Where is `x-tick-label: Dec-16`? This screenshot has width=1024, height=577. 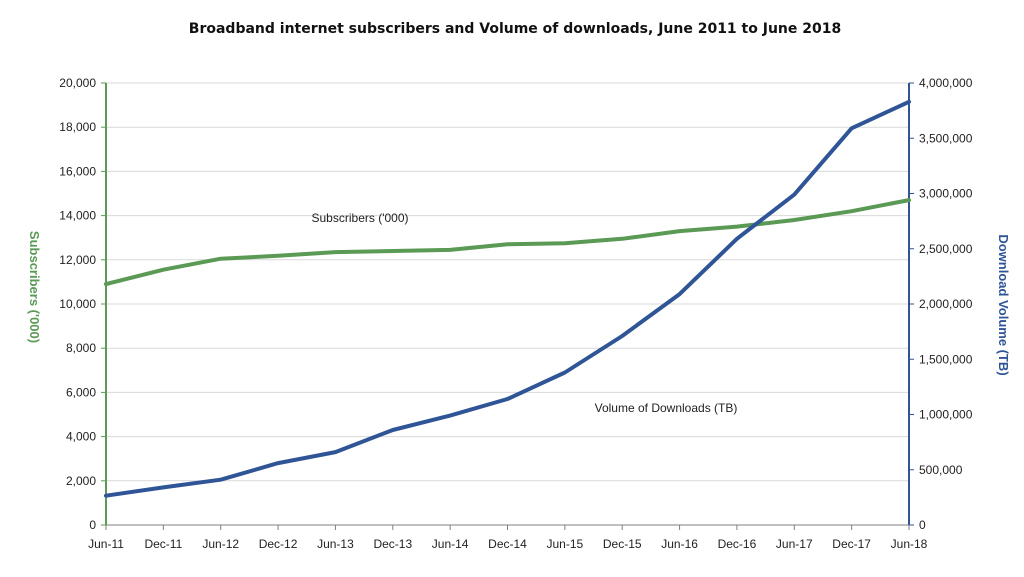 x-tick-label: Dec-16 is located at coordinates (737, 544).